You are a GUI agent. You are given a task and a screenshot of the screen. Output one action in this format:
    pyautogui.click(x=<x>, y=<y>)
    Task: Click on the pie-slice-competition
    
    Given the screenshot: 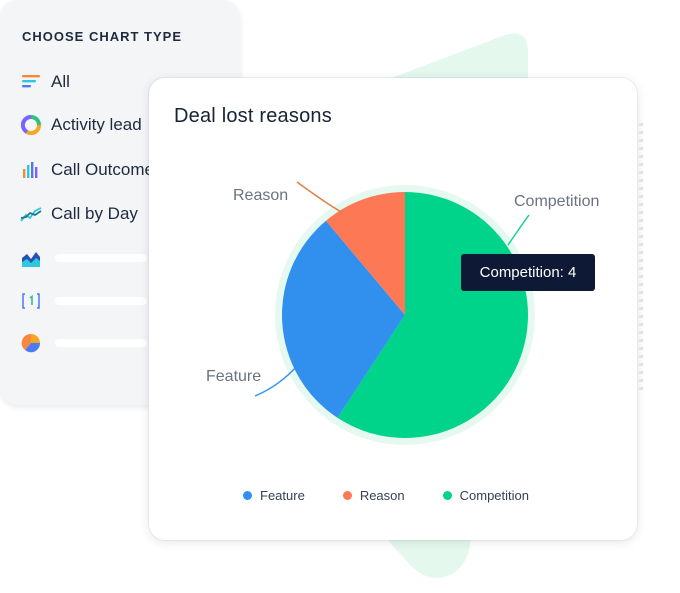 What is the action you would take?
    pyautogui.click(x=432, y=315)
    